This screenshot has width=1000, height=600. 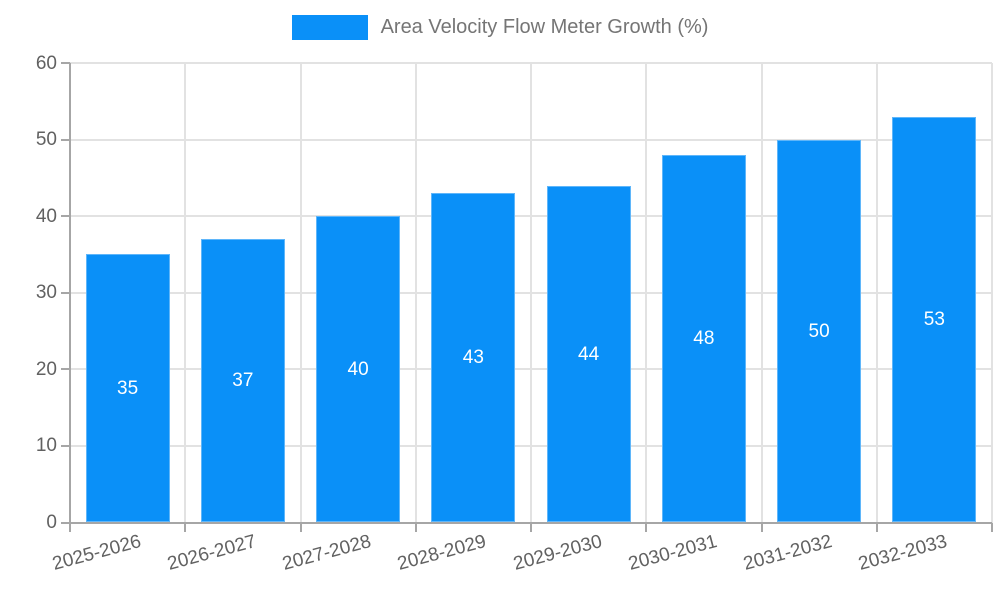 I want to click on y-axis-line, so click(x=70, y=297).